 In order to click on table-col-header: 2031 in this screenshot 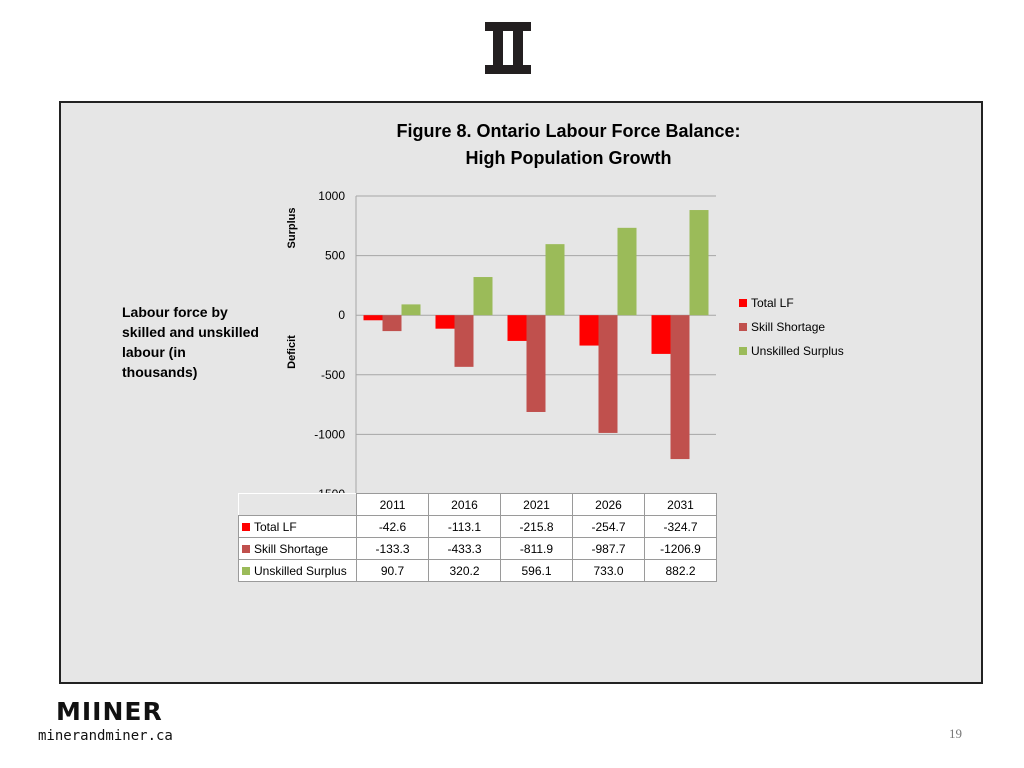, I will do `click(680, 504)`.